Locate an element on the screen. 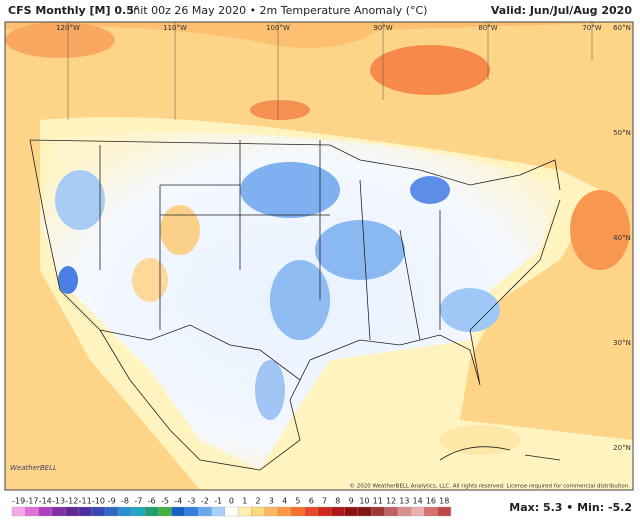 This screenshot has width=640, height=526. colorbar-label: -12 is located at coordinates (71, 501).